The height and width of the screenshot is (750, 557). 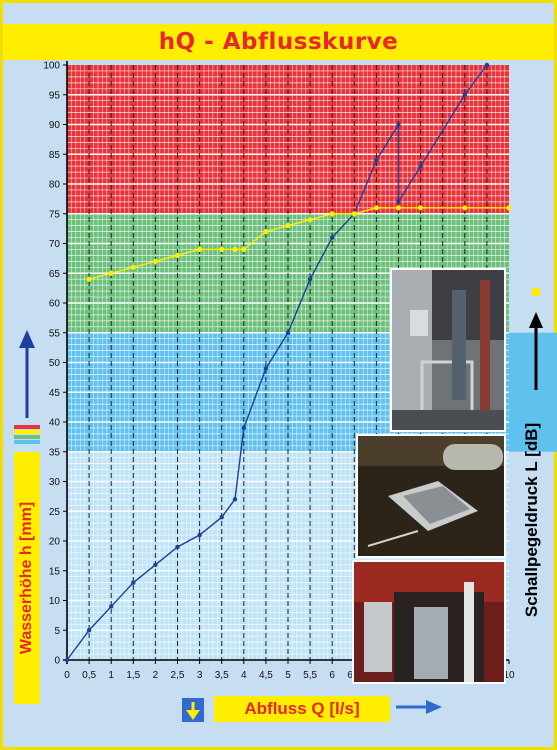 What do you see at coordinates (55, 423) in the screenshot?
I see `y-tick-label: 40` at bounding box center [55, 423].